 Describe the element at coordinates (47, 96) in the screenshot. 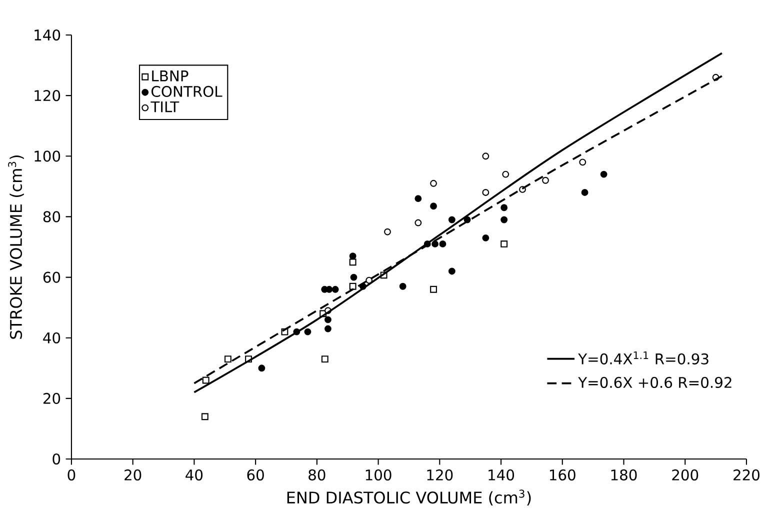

I see `y-tick-label: 120` at that location.